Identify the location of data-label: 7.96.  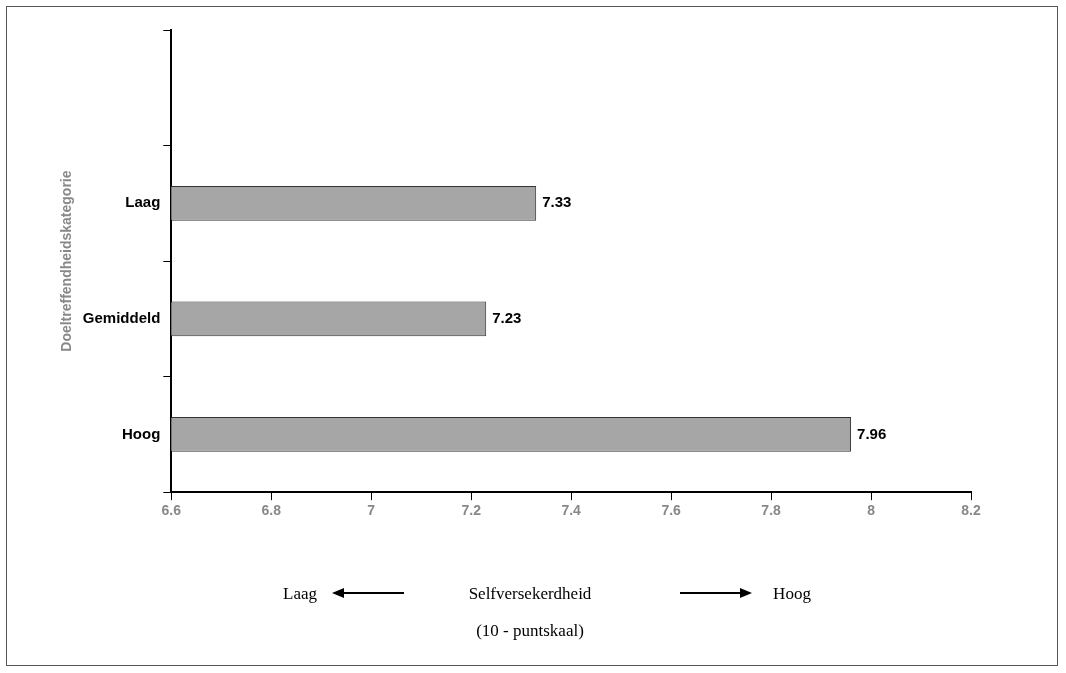
(872, 433).